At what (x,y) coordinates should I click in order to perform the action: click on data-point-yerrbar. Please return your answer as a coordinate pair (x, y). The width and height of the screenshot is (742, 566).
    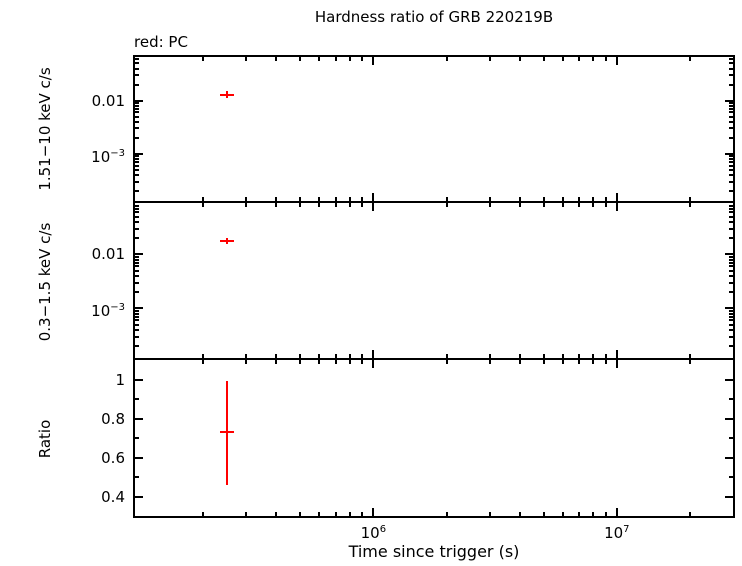
    Looking at the image, I should click on (226, 95).